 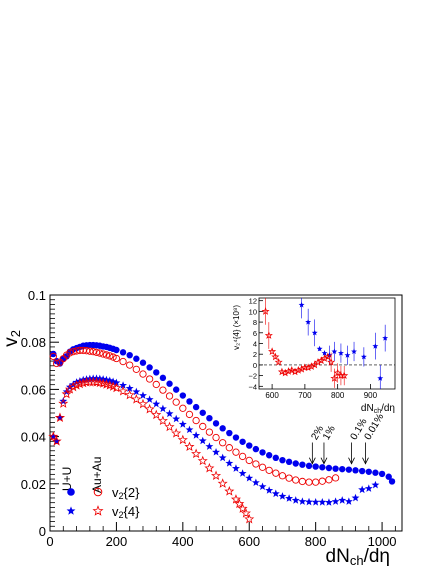 What do you see at coordinates (33, 437) in the screenshot?
I see `y-tick-label: 0.04` at bounding box center [33, 437].